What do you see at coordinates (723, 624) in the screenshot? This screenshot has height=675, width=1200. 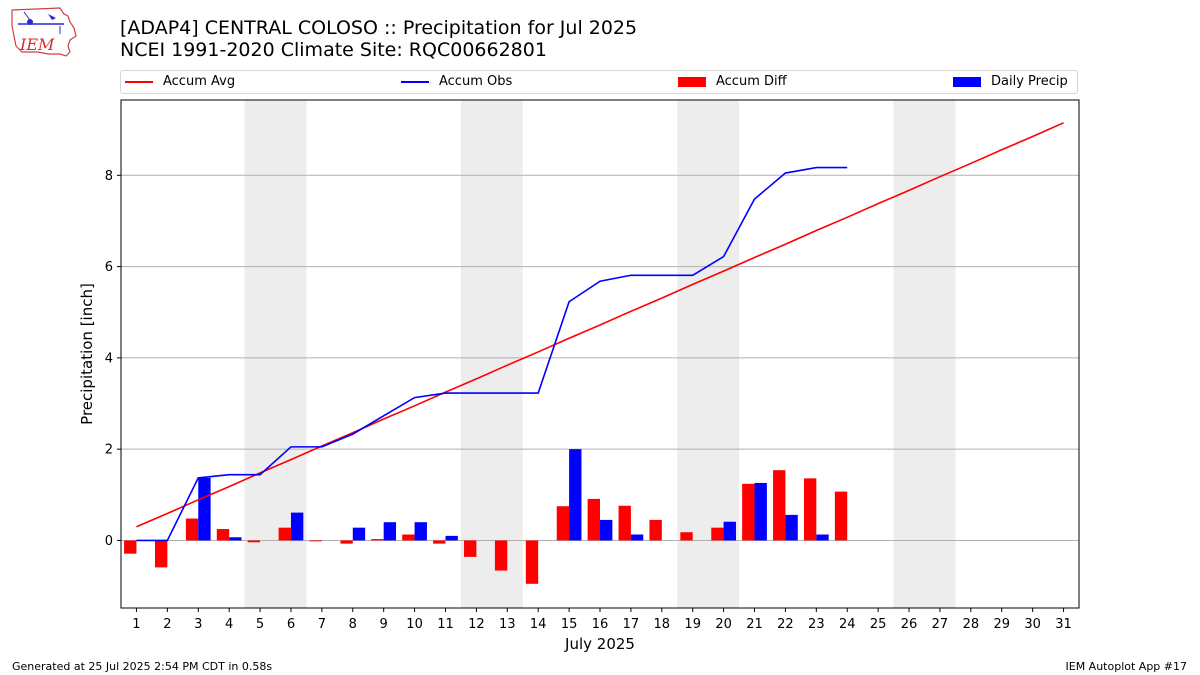 I see `x-tick-label: 20` at bounding box center [723, 624].